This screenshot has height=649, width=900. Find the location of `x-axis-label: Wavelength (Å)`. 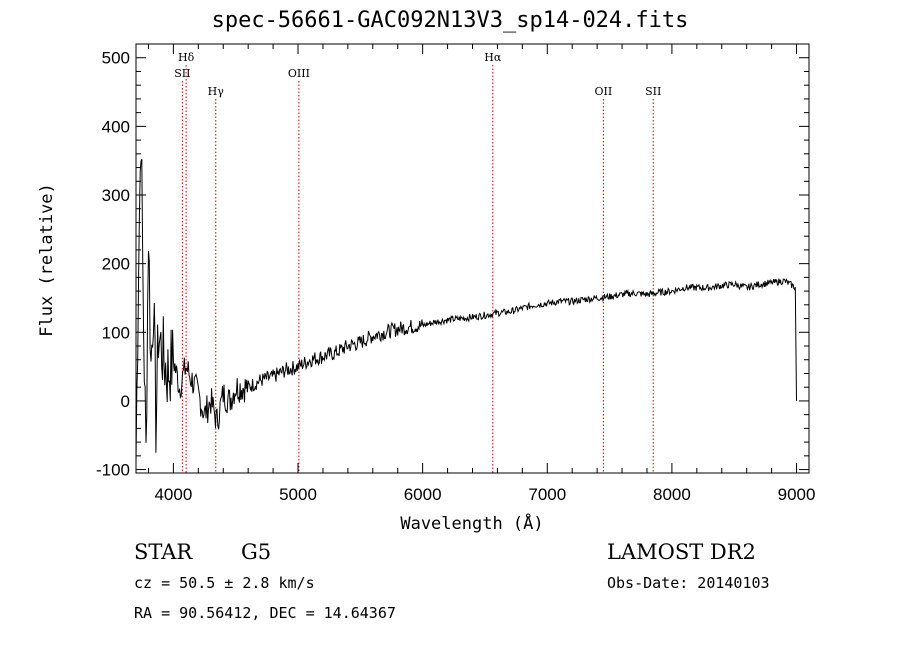

x-axis-label: Wavelength (Å) is located at coordinates (471, 523).